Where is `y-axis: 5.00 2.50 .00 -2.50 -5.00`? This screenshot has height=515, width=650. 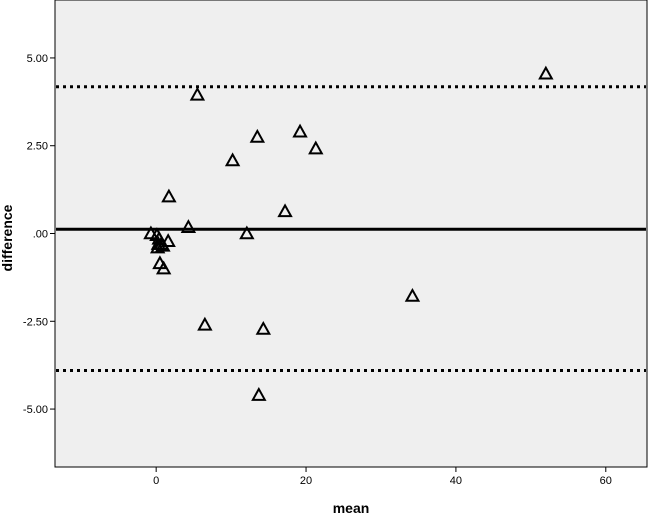 y-axis: 5.00 2.50 .00 -2.50 -5.00 is located at coordinates (39, 234).